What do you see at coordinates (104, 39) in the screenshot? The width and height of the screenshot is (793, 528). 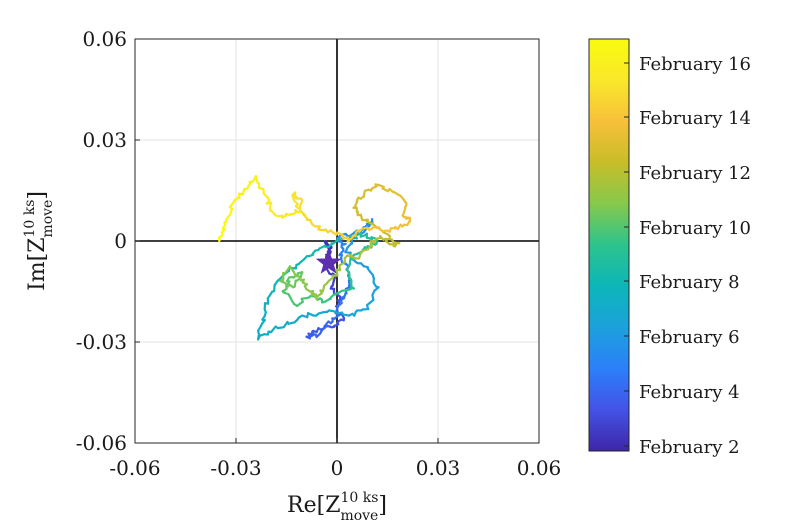 I see `y-tick-label: 0.06` at bounding box center [104, 39].